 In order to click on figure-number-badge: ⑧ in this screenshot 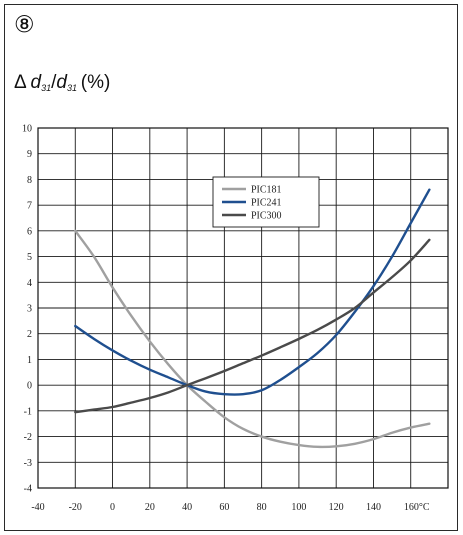, I will do `click(24, 25)`.